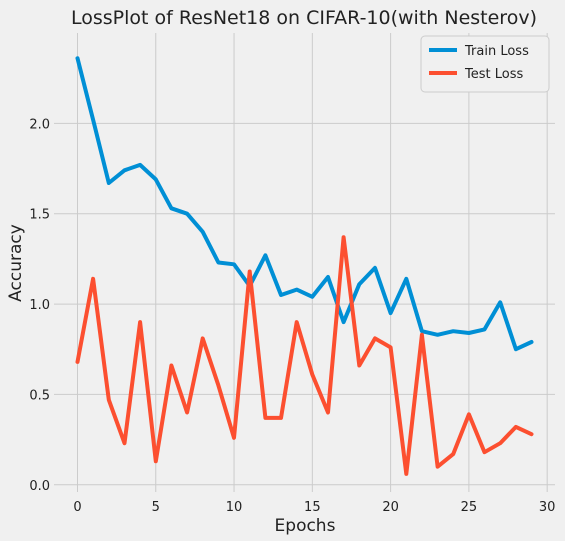 The image size is (565, 541). Describe the element at coordinates (305, 526) in the screenshot. I see `x-axis-label: Epochs` at that location.